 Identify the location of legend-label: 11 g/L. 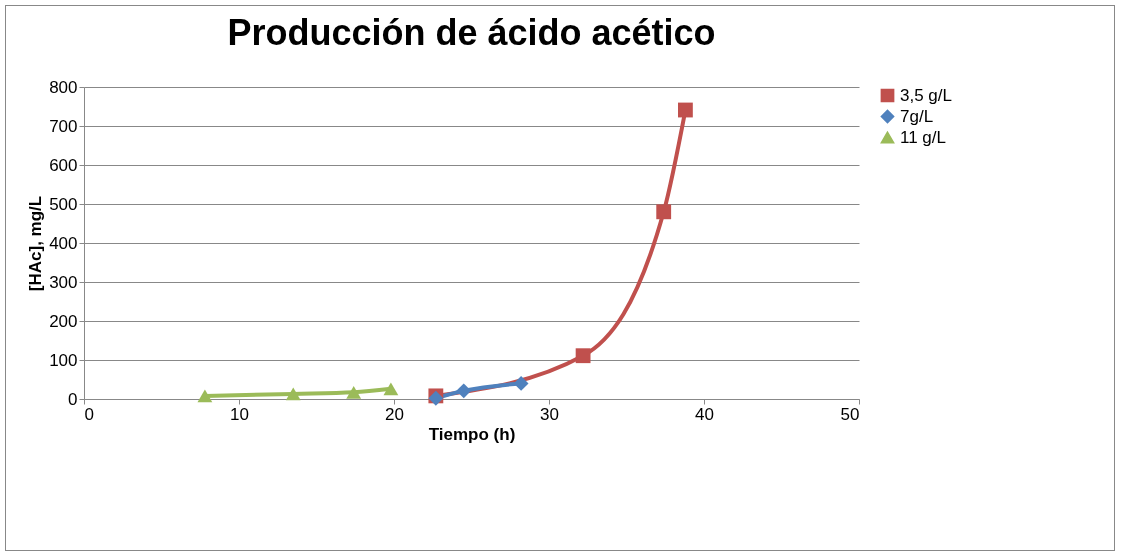
(923, 137).